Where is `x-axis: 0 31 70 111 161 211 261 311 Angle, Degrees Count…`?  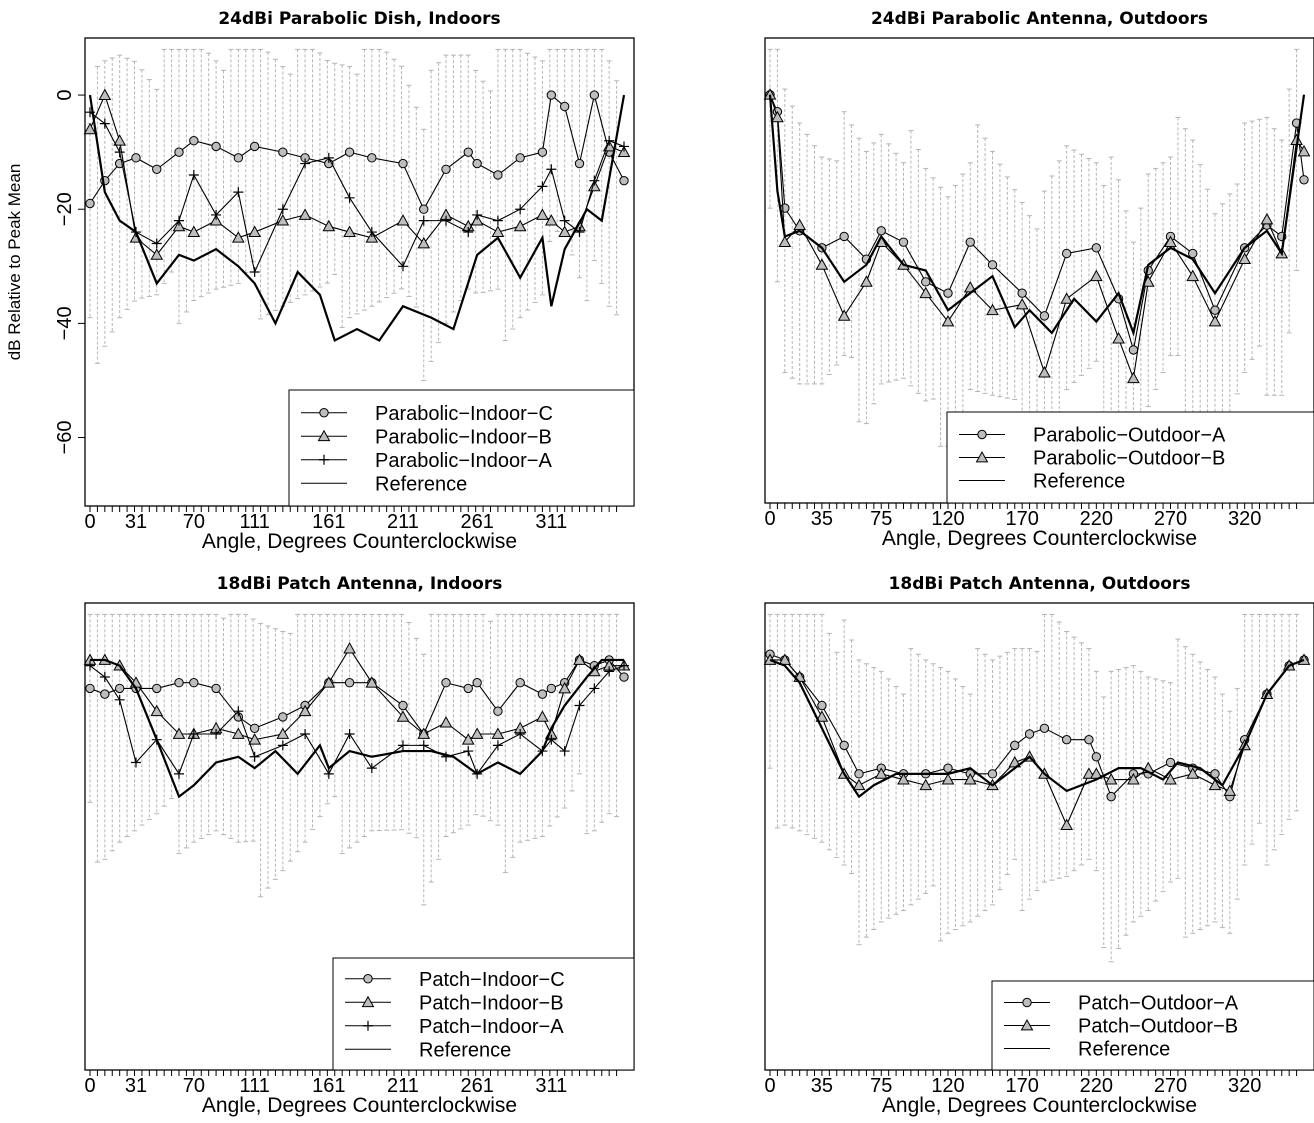 x-axis: 0 31 70 111 161 211 261 311 Angle, Degrees Count… is located at coordinates (351, 1093).